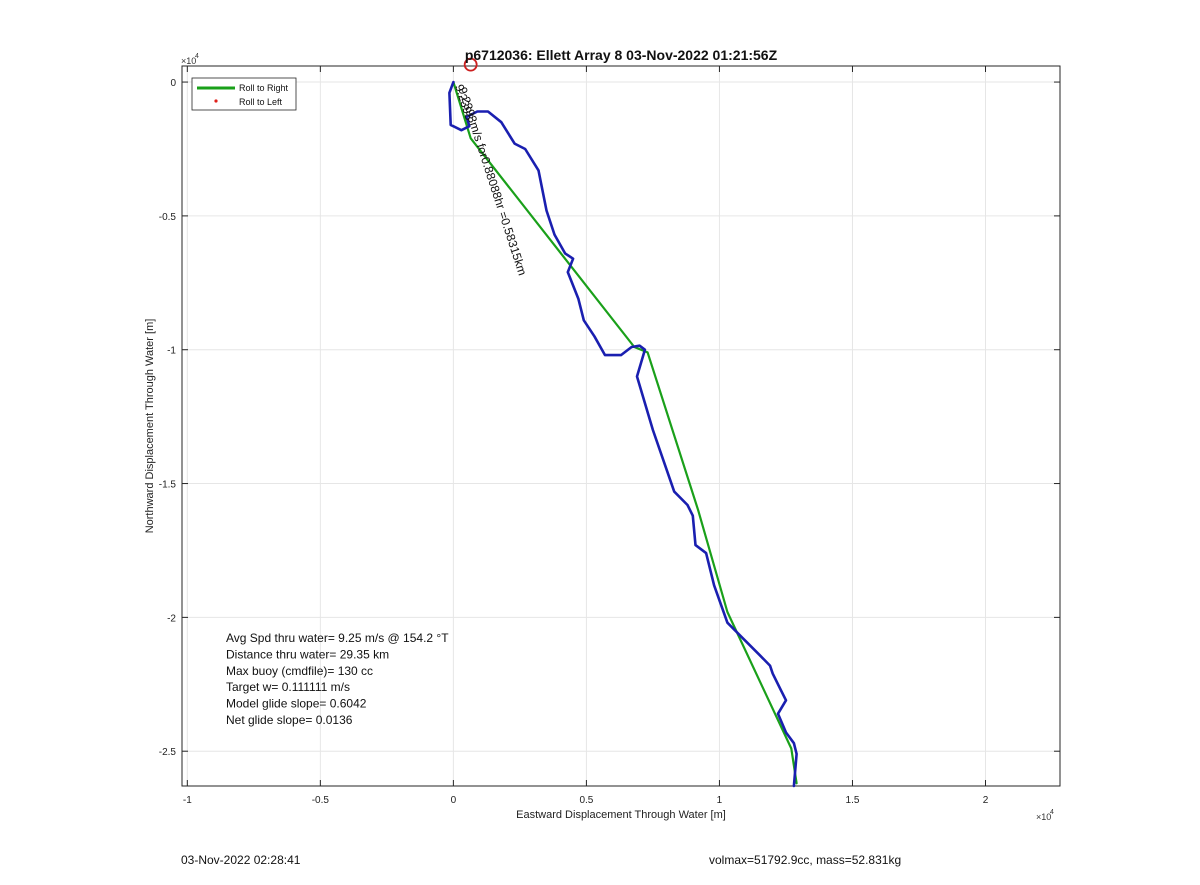  What do you see at coordinates (264, 88) in the screenshot?
I see `legend-label-roll-right: Roll to Right` at bounding box center [264, 88].